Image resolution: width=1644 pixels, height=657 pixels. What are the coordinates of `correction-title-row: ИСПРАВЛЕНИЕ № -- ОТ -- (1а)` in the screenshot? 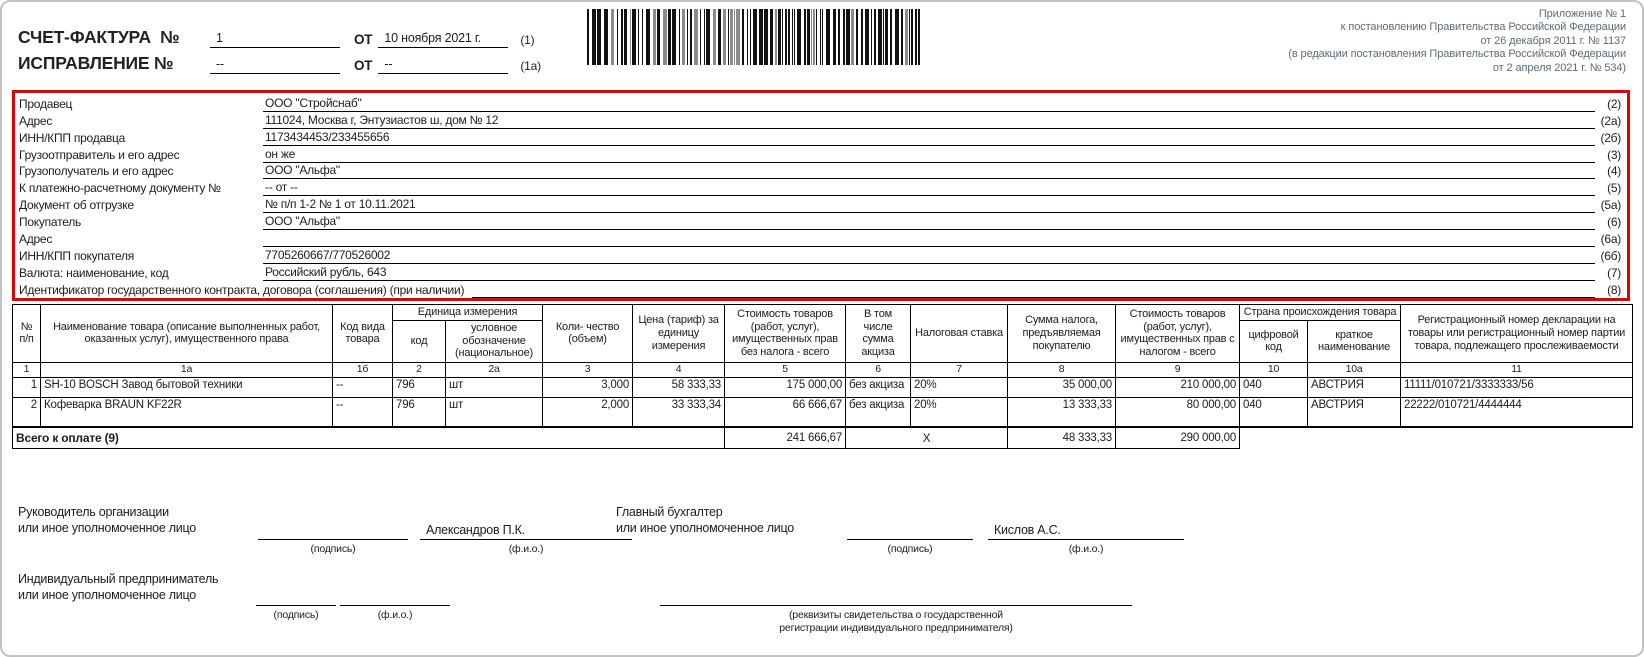 It's located at (279, 61).